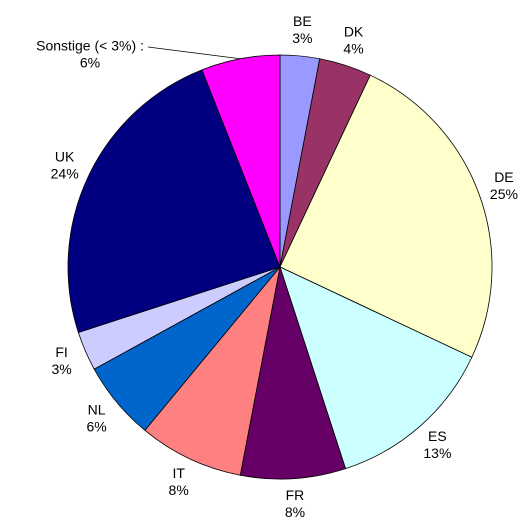 This screenshot has height=530, width=526. I want to click on slice-label: DK, so click(354, 31).